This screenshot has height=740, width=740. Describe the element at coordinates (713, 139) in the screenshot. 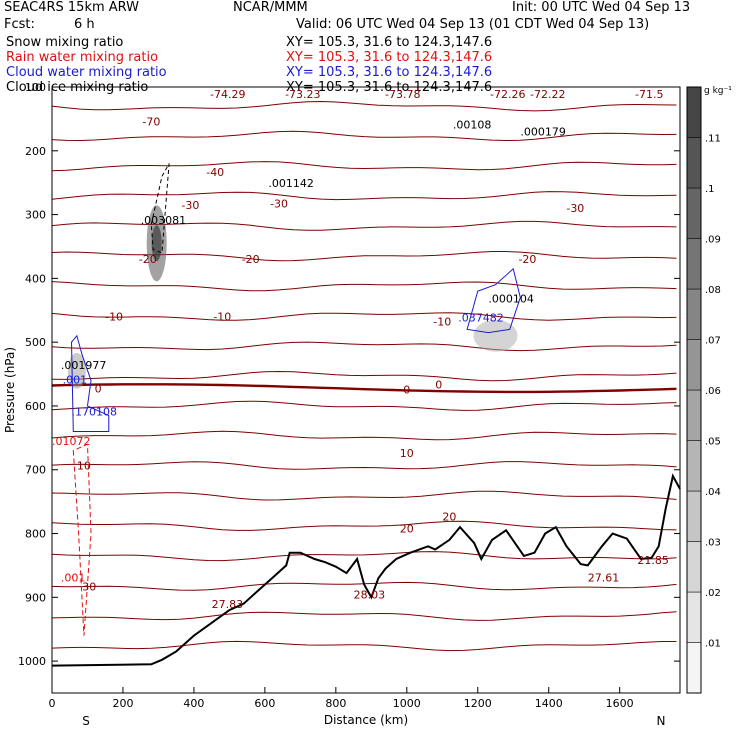

I see `colorbar-tick-label: .11` at that location.